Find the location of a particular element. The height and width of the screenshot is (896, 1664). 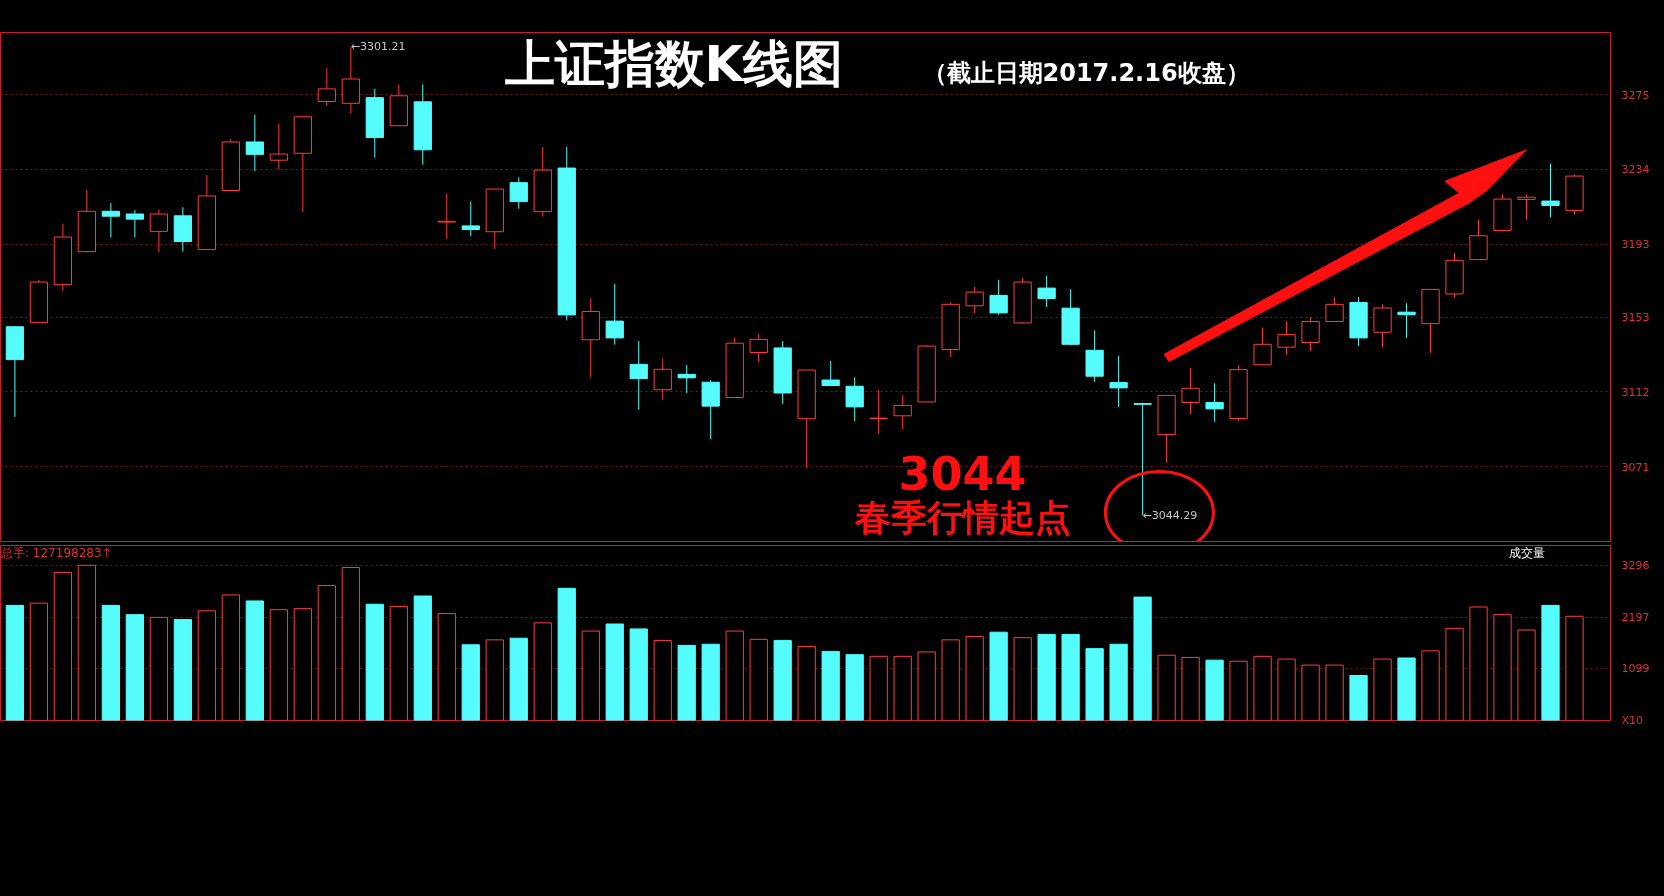

annotation: ←3044.29 is located at coordinates (1170, 515).